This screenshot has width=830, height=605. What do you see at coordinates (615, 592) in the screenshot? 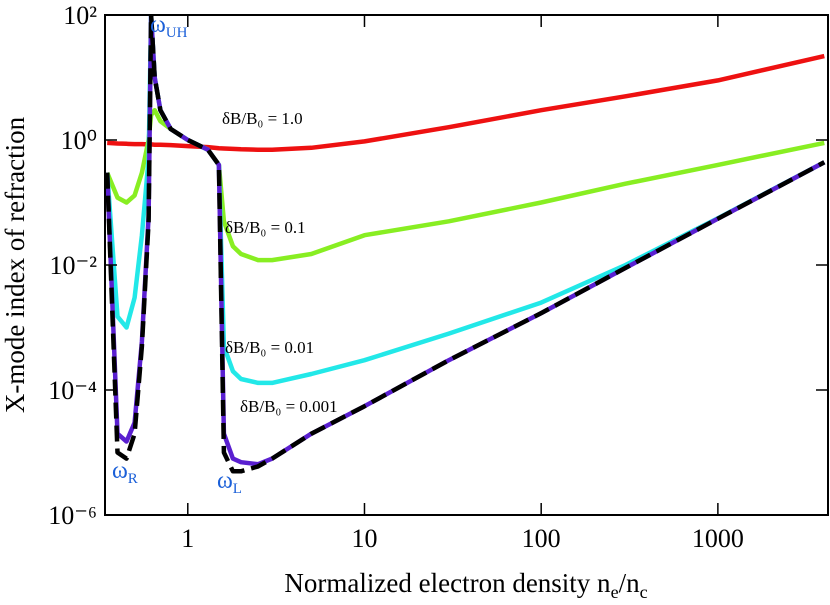
I see `x-label-sub: e` at bounding box center [615, 592].